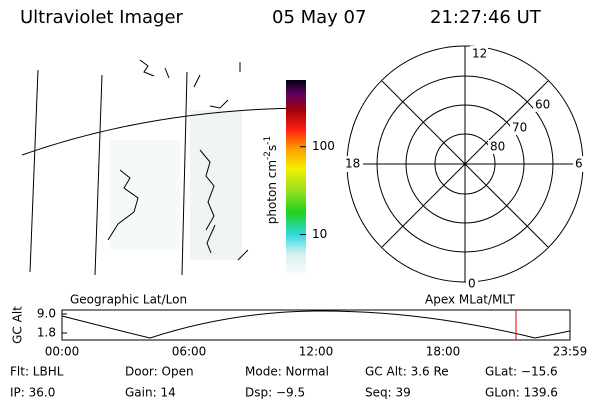  What do you see at coordinates (407, 372) in the screenshot?
I see `status-field: GC Alt: 3.6 Re` at bounding box center [407, 372].